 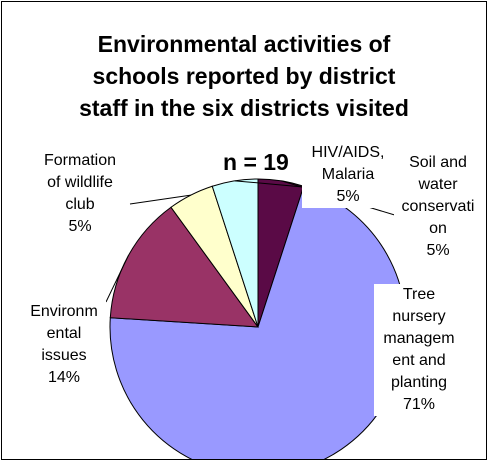 I want to click on slice-label-text: Formation, so click(x=80, y=160).